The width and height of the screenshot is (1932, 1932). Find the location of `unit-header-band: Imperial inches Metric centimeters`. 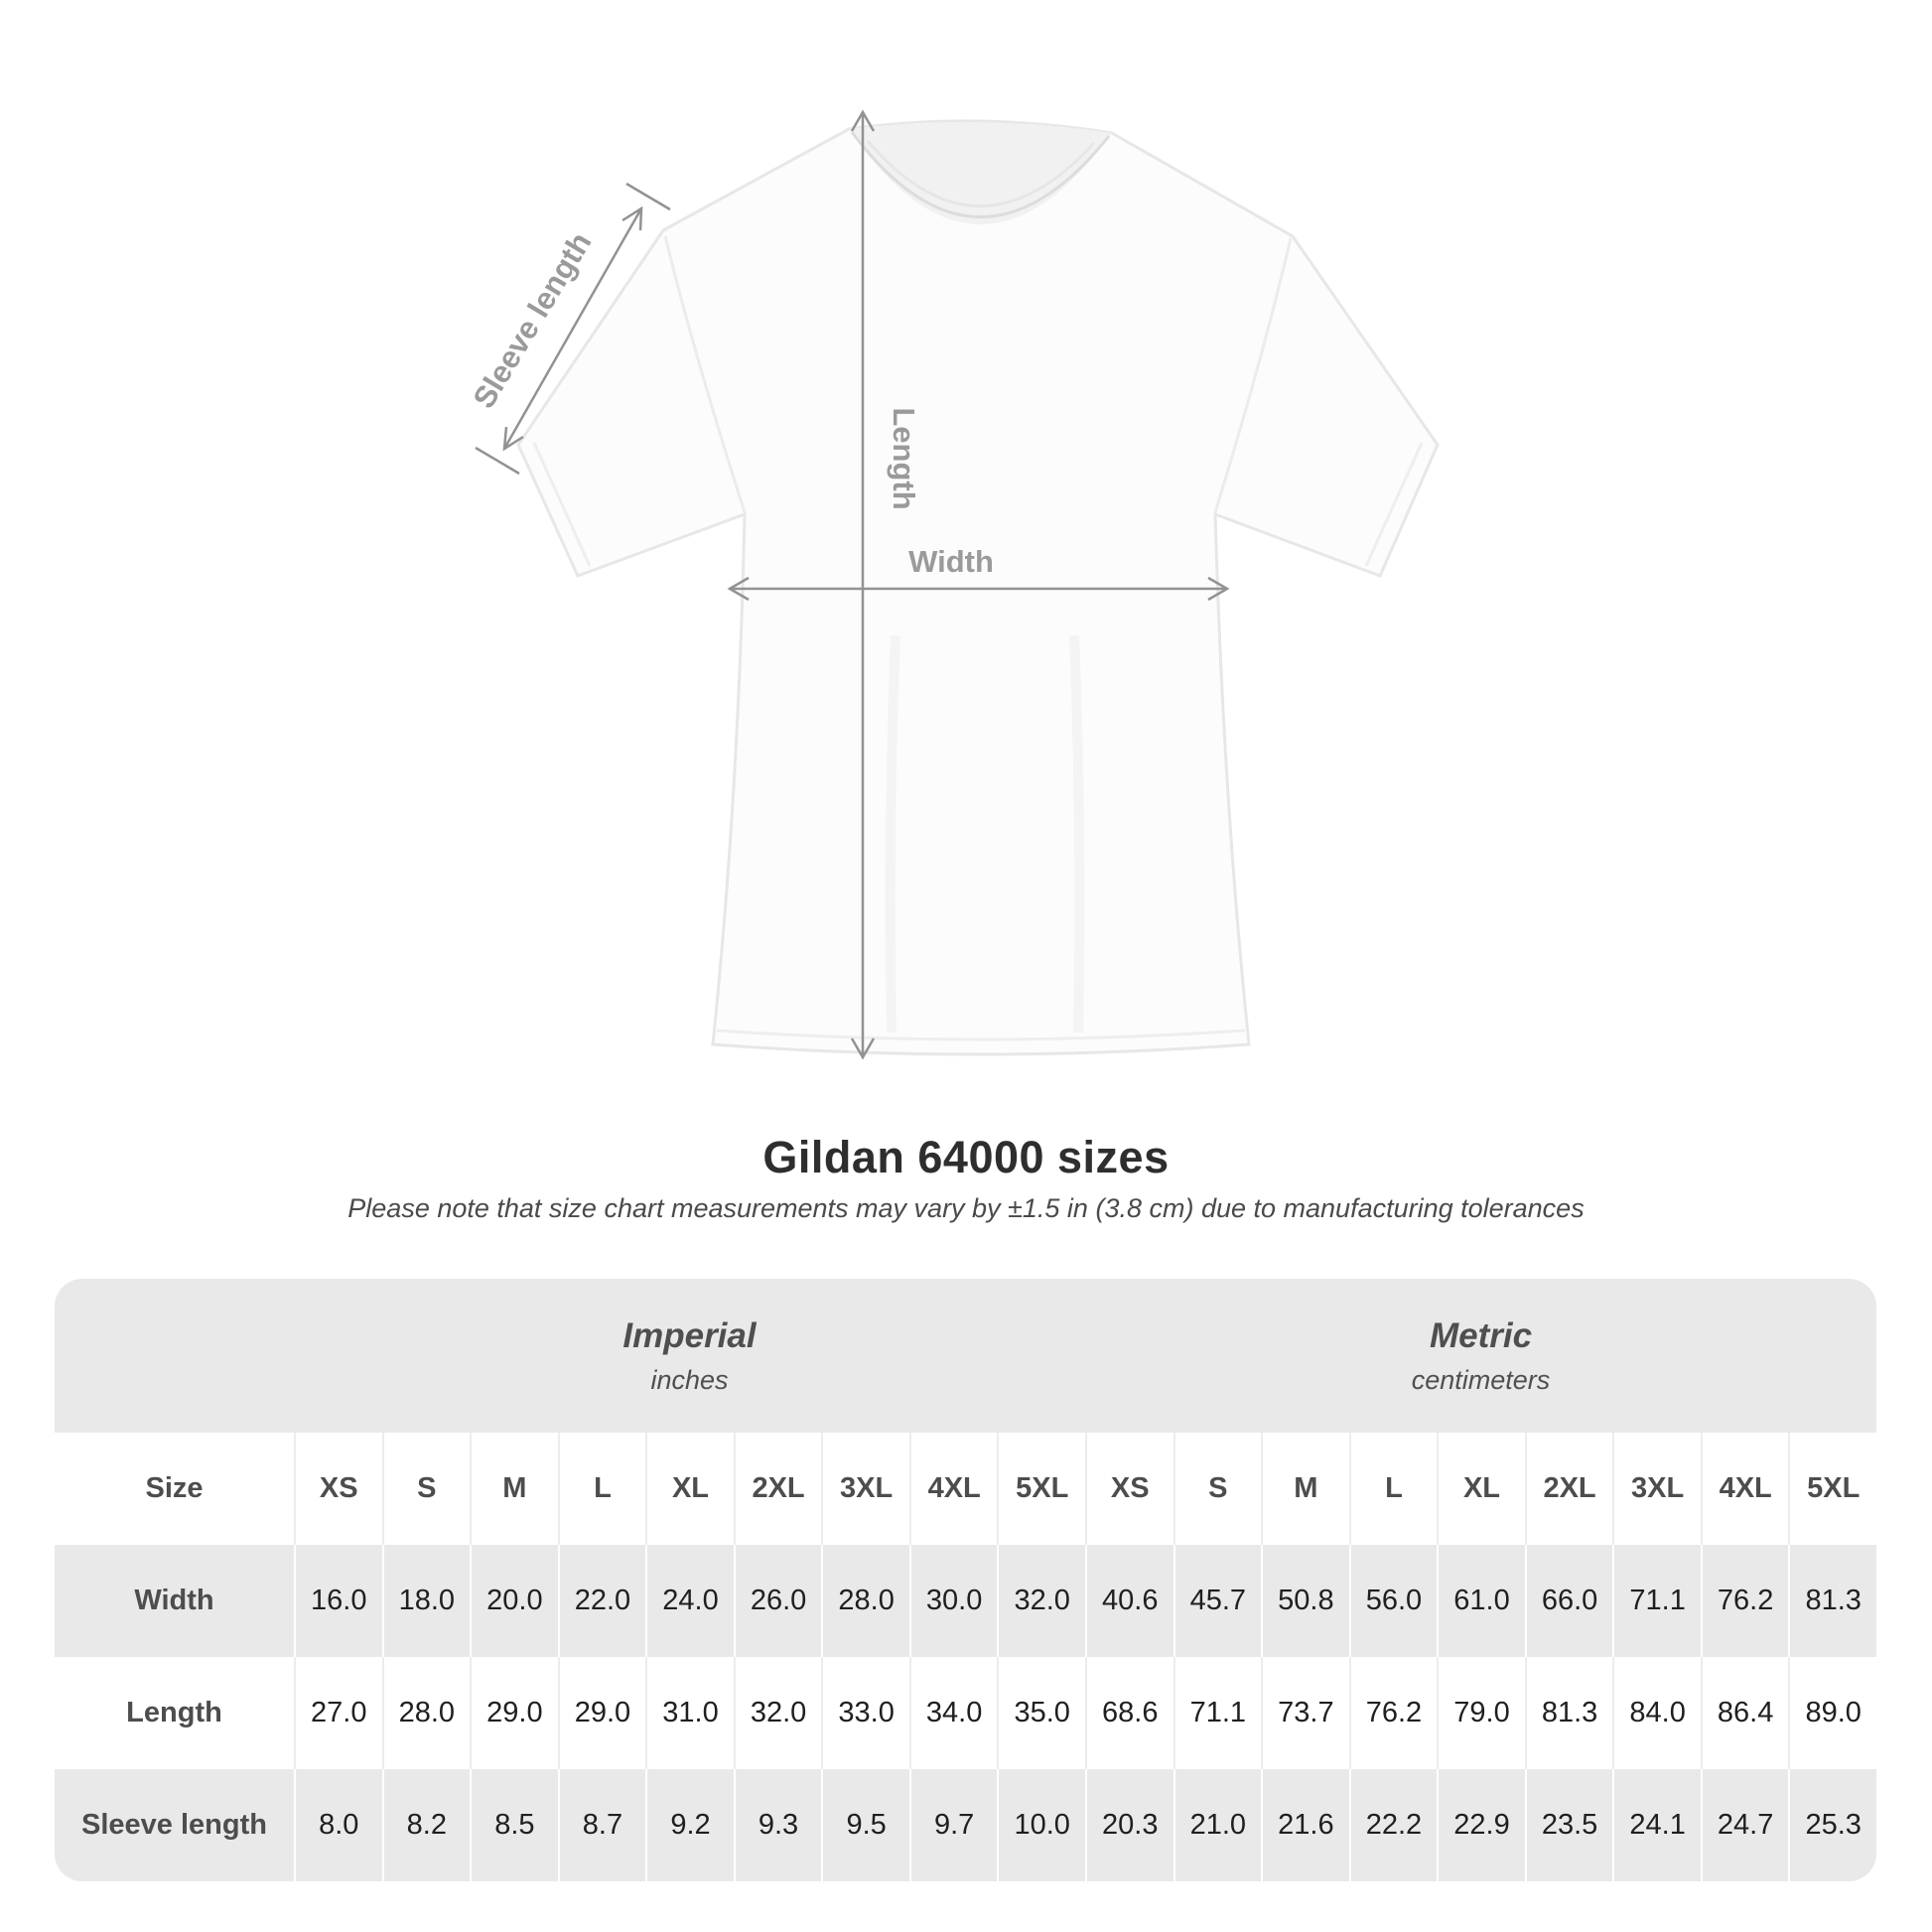

unit-header-band: Imperial inches Metric centimeters is located at coordinates (966, 1356).